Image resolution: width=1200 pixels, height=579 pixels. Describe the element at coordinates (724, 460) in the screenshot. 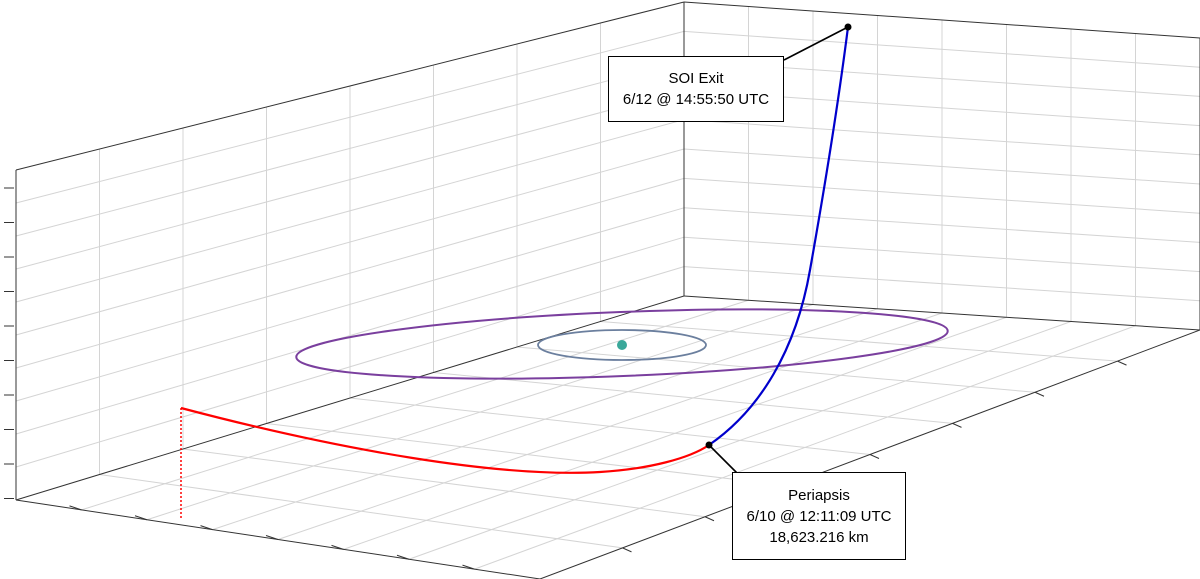

I see `periapsis-leader-line` at that location.